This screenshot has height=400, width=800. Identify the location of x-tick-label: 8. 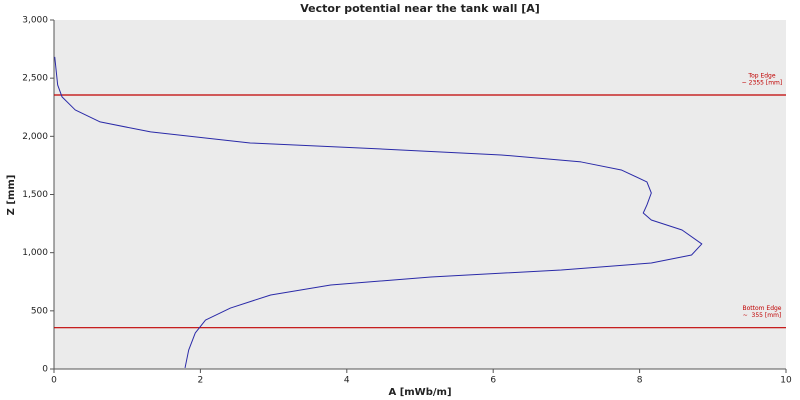
(640, 381).